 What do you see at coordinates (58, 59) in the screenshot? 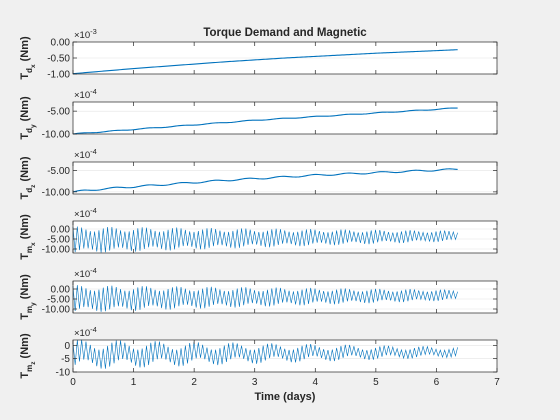
I see `y-tick-label: -0.50` at bounding box center [58, 59].